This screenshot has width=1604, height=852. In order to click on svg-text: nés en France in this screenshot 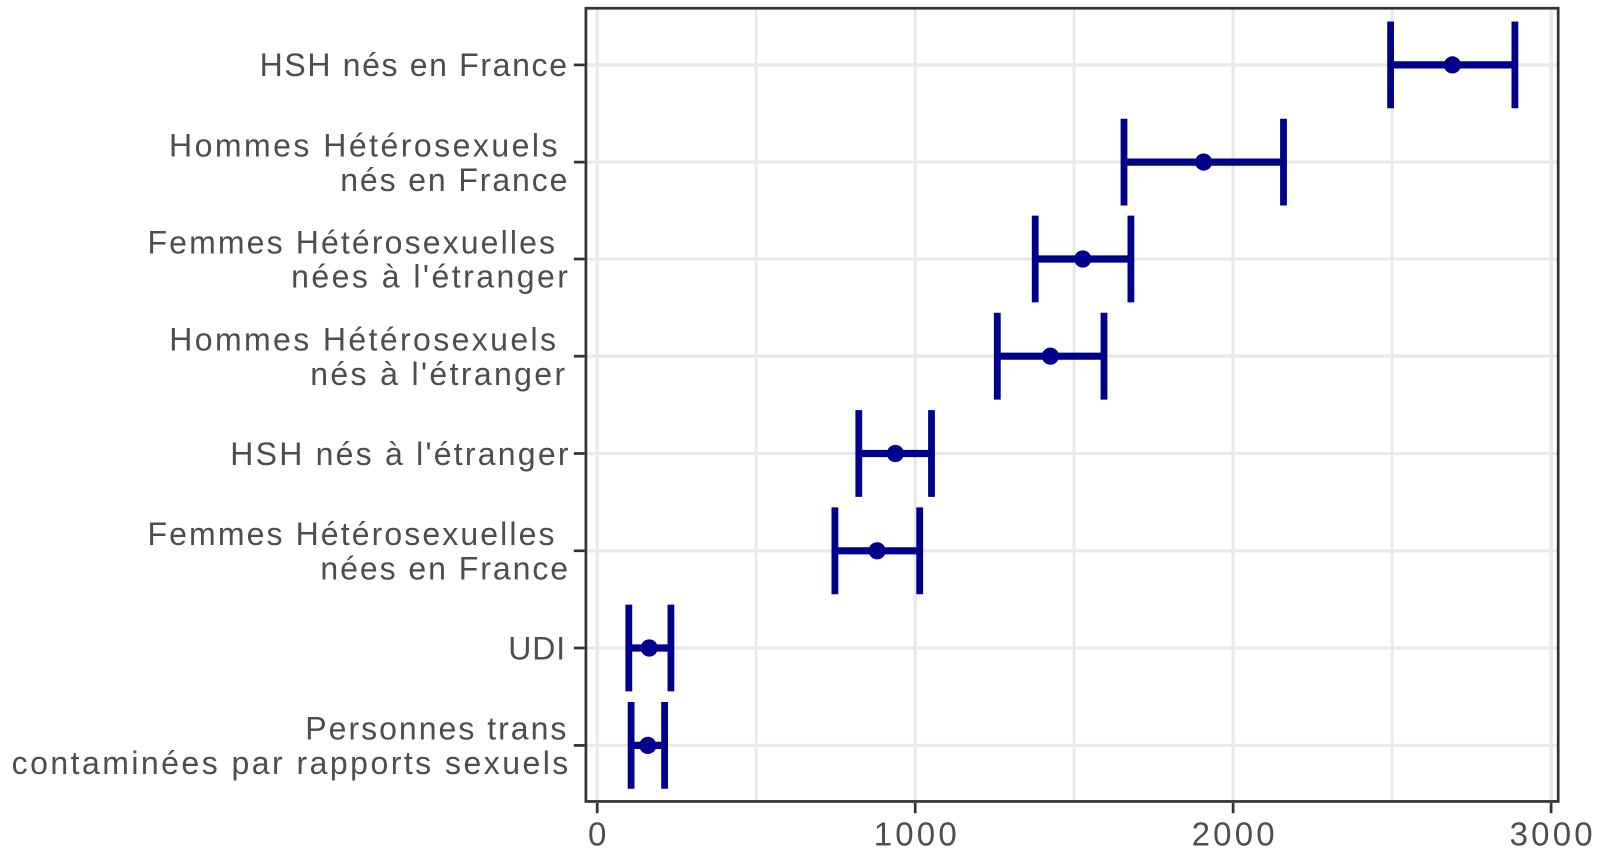, I will do `click(453, 180)`.